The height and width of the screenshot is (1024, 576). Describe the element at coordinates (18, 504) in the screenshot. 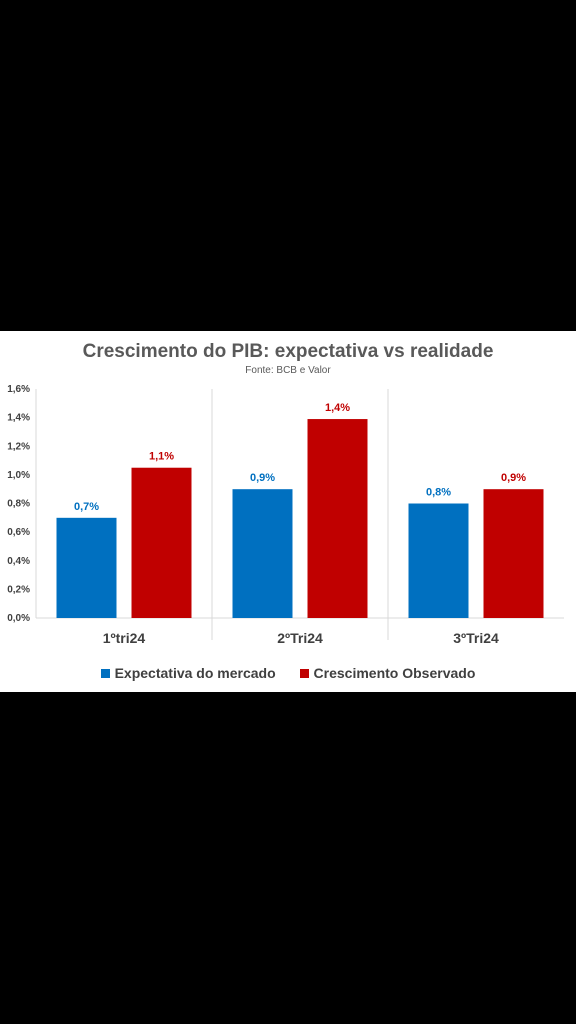

I see `y-tick-label: 0,8%` at that location.